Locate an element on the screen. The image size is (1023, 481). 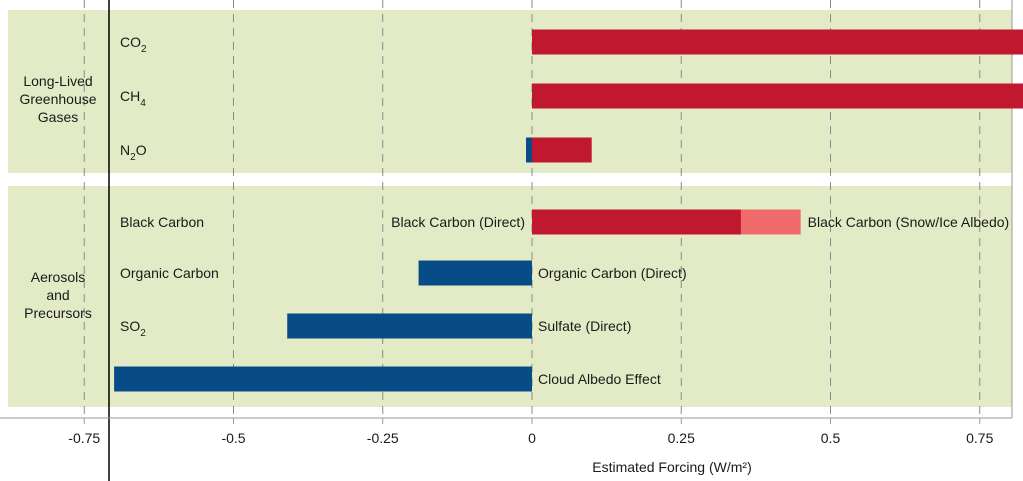
x-axis-label: Estimated Forcing (W/m²) is located at coordinates (671, 467).